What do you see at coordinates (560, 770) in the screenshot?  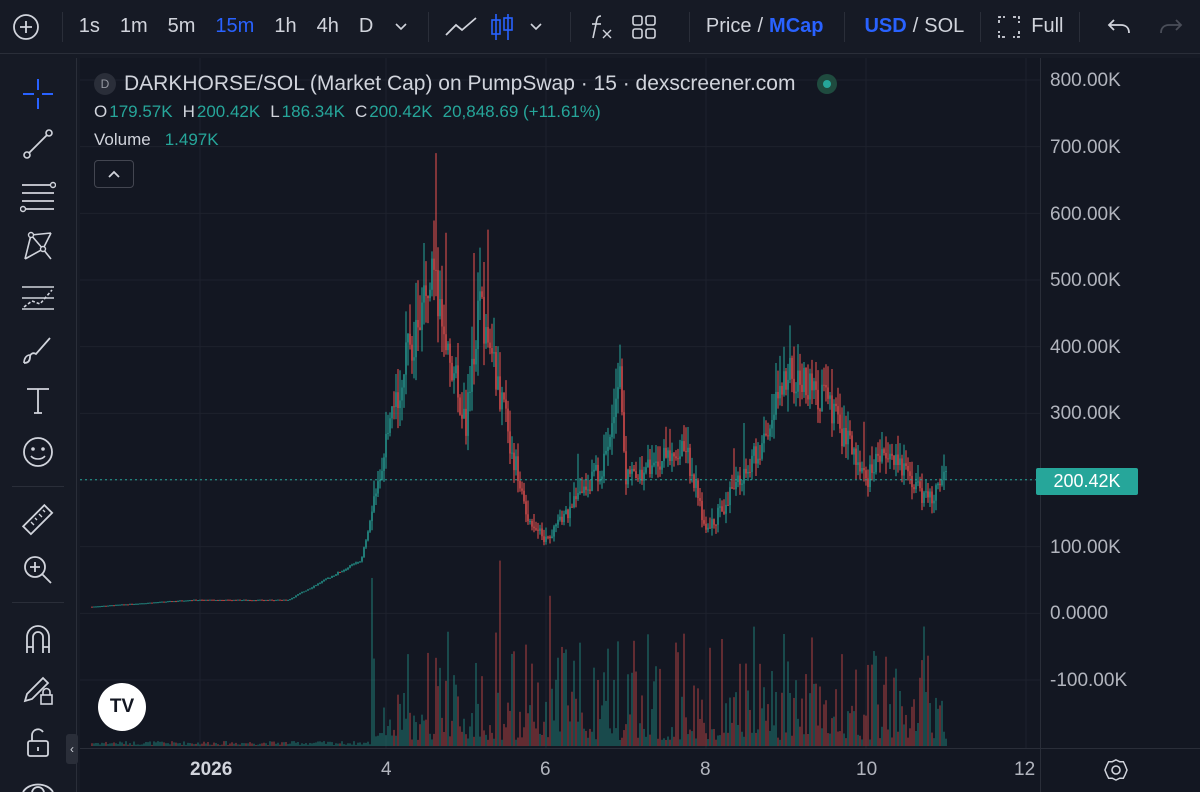 I see `time-scale` at bounding box center [560, 770].